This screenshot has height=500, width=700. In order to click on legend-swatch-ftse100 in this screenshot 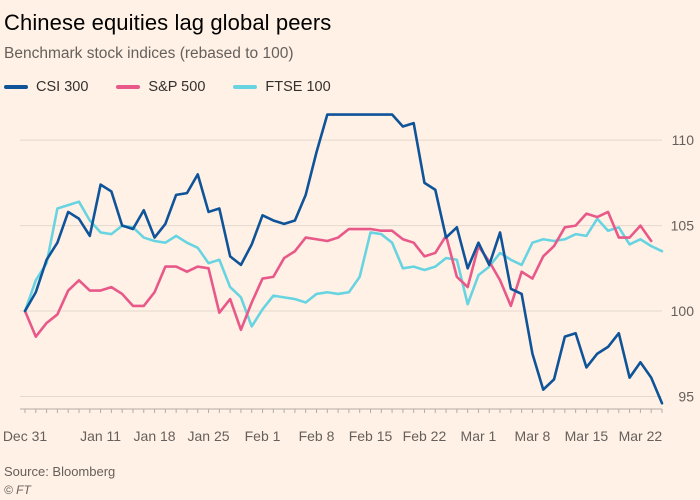, I will do `click(245, 87)`.